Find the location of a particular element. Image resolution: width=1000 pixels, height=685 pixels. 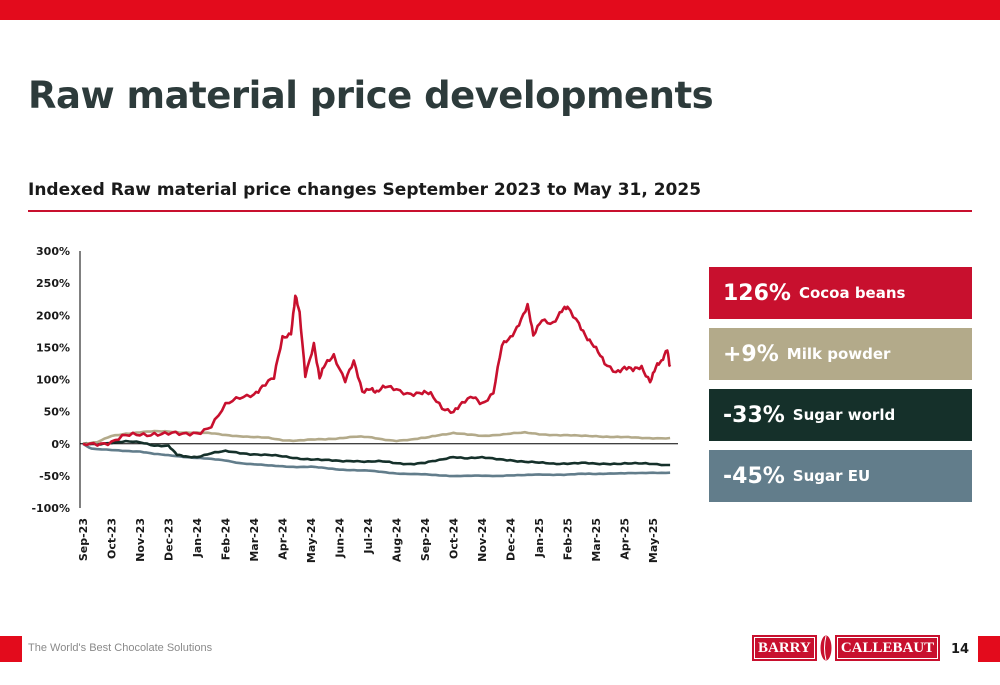

y-tick-label: 100% is located at coordinates (53, 380).